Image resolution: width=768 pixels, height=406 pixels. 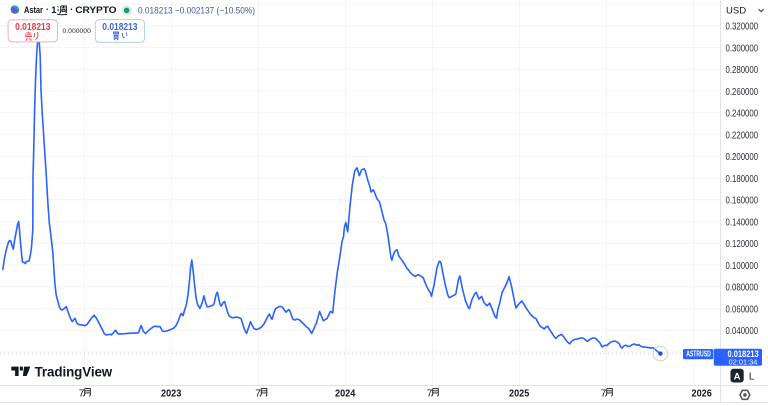 I want to click on svg-text: TradingView, so click(x=74, y=372).